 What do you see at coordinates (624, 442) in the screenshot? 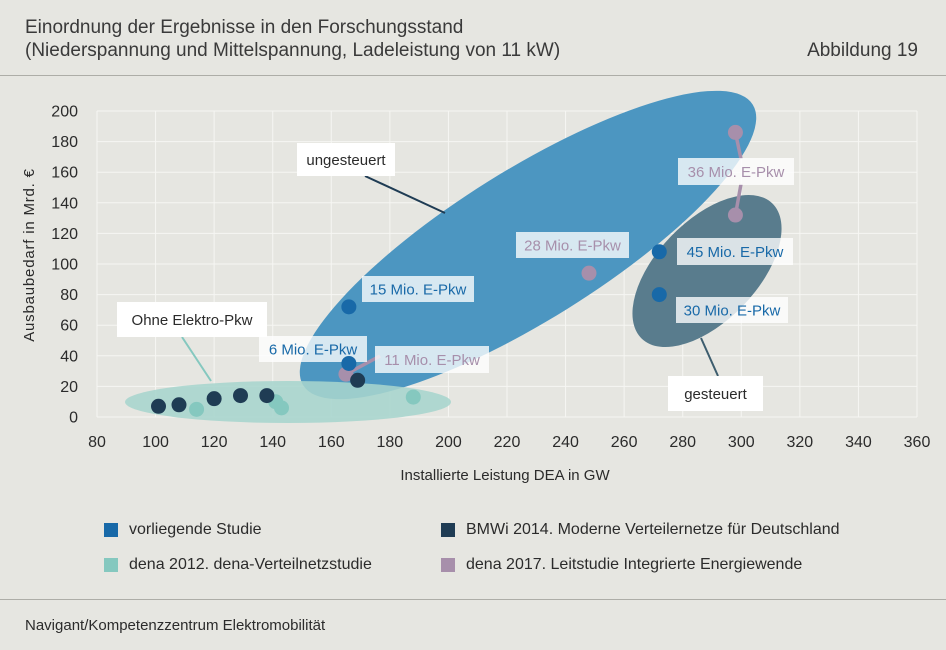
I see `x-tick-label: 260` at bounding box center [624, 442].